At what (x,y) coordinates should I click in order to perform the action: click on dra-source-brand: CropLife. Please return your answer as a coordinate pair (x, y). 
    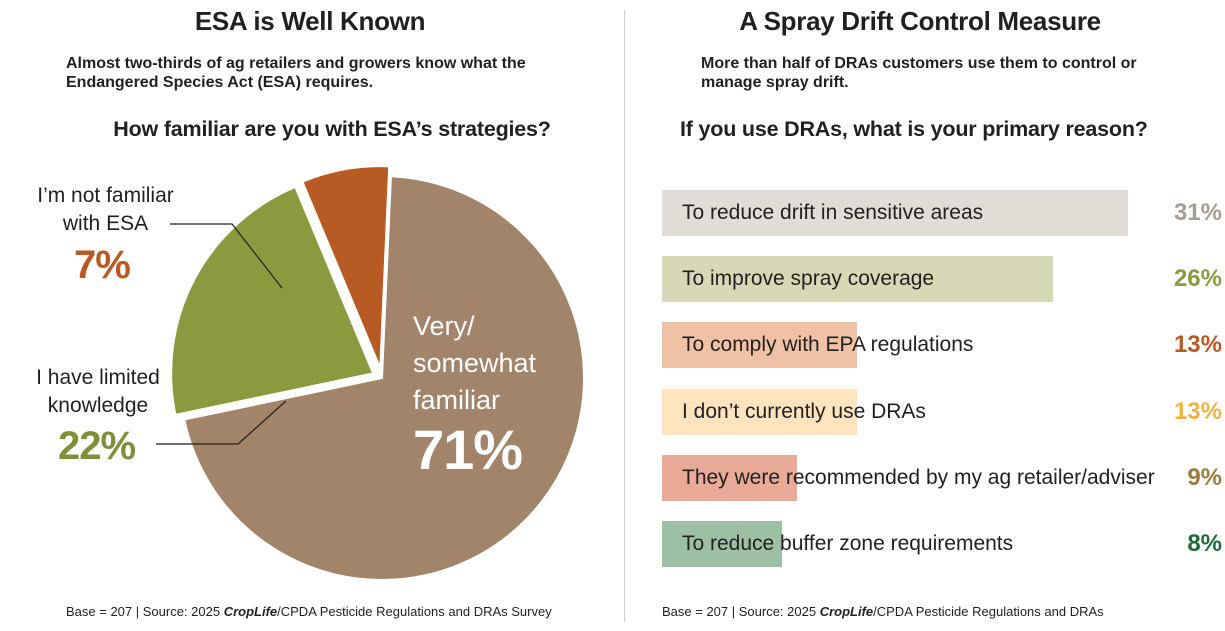
    Looking at the image, I should click on (846, 611).